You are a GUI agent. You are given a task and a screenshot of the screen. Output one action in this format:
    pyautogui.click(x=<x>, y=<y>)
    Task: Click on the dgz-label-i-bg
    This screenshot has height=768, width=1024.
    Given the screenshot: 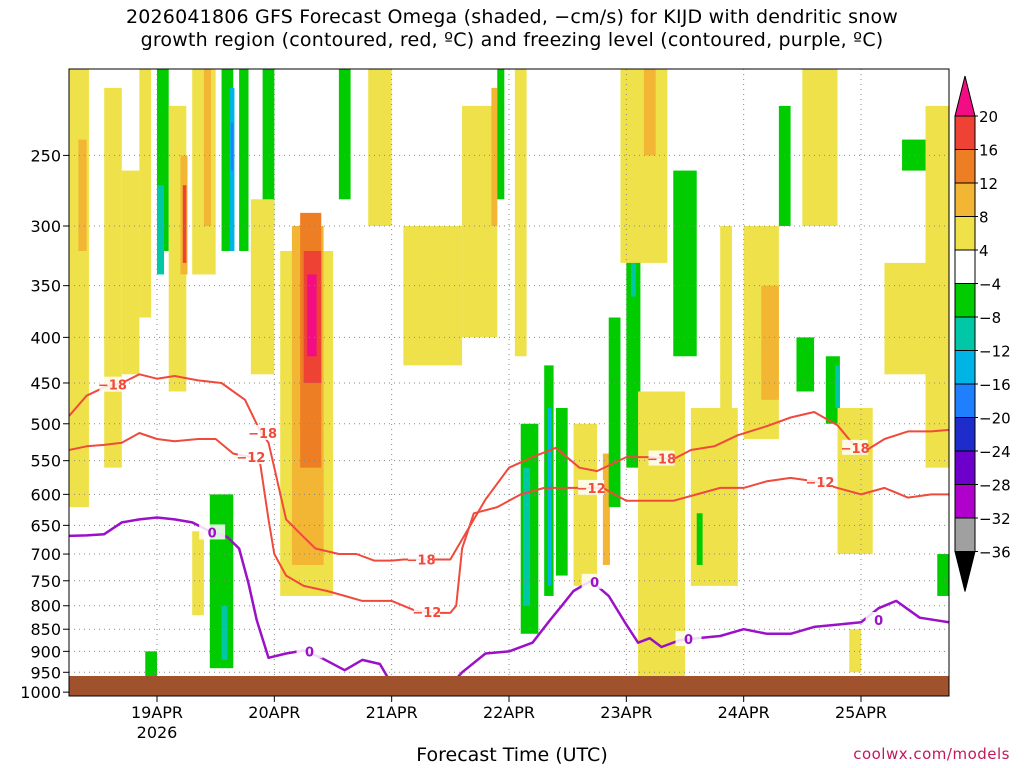 What is the action you would take?
    pyautogui.click(x=819, y=481)
    